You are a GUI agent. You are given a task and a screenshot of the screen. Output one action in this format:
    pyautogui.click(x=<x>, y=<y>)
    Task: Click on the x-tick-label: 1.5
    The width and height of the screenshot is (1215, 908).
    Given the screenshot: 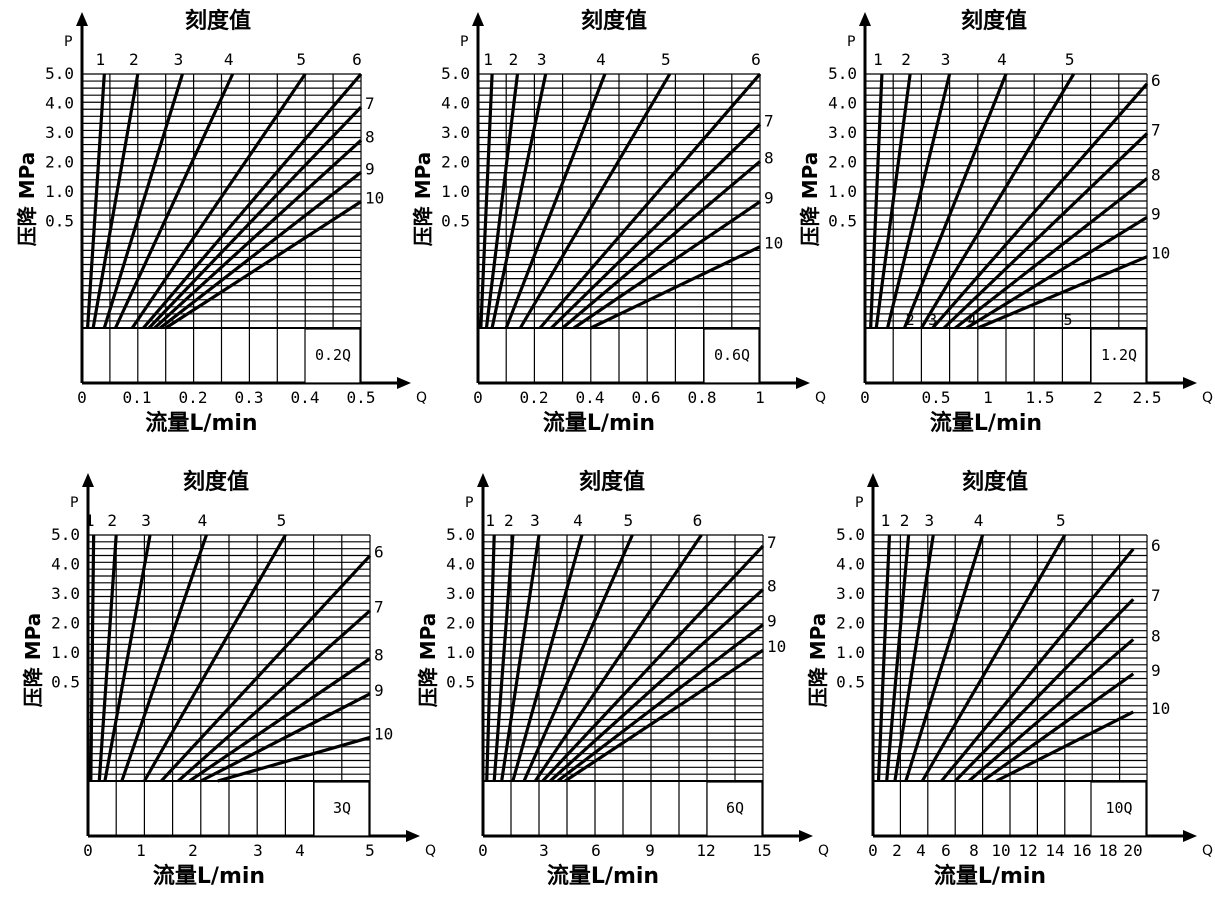 What is the action you would take?
    pyautogui.click(x=1040, y=397)
    